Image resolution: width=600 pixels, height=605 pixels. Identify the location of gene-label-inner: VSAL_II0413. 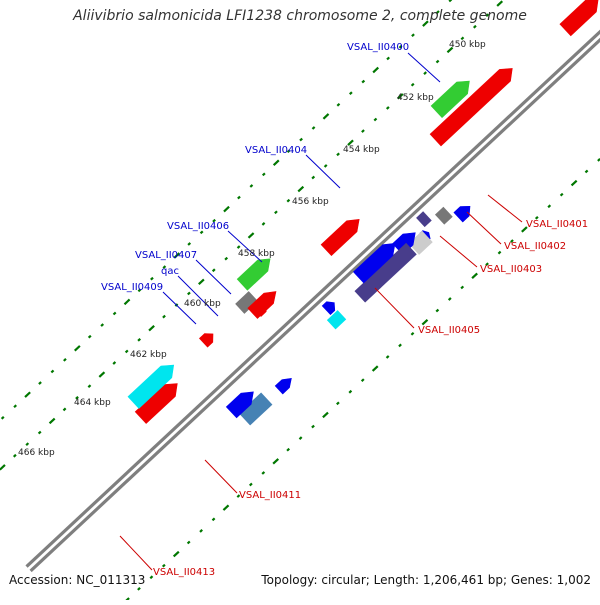
(184, 572).